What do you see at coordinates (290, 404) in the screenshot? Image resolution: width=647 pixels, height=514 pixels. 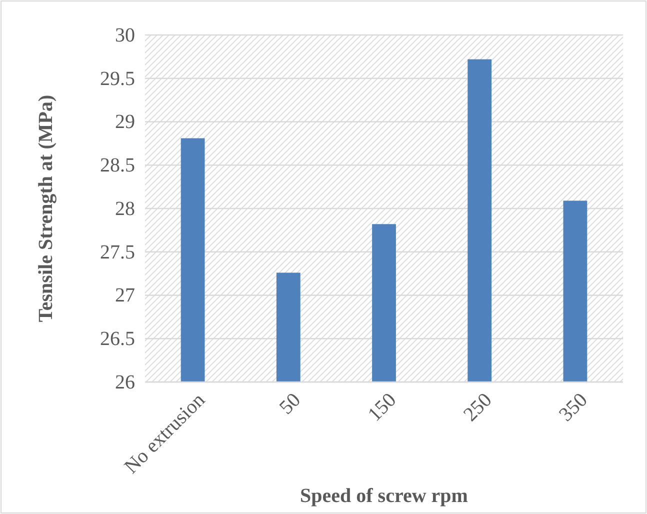 I see `x-tick-label: 50` at bounding box center [290, 404].